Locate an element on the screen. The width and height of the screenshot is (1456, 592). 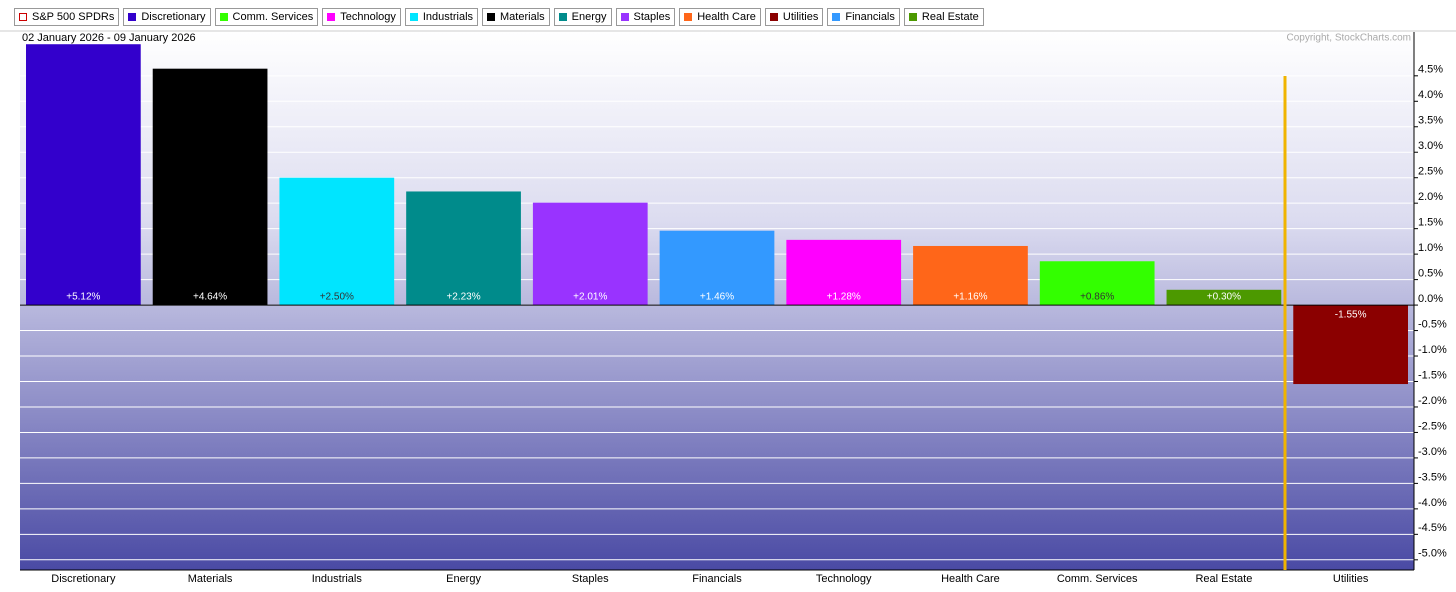
legend-item: Technology is located at coordinates (361, 17).